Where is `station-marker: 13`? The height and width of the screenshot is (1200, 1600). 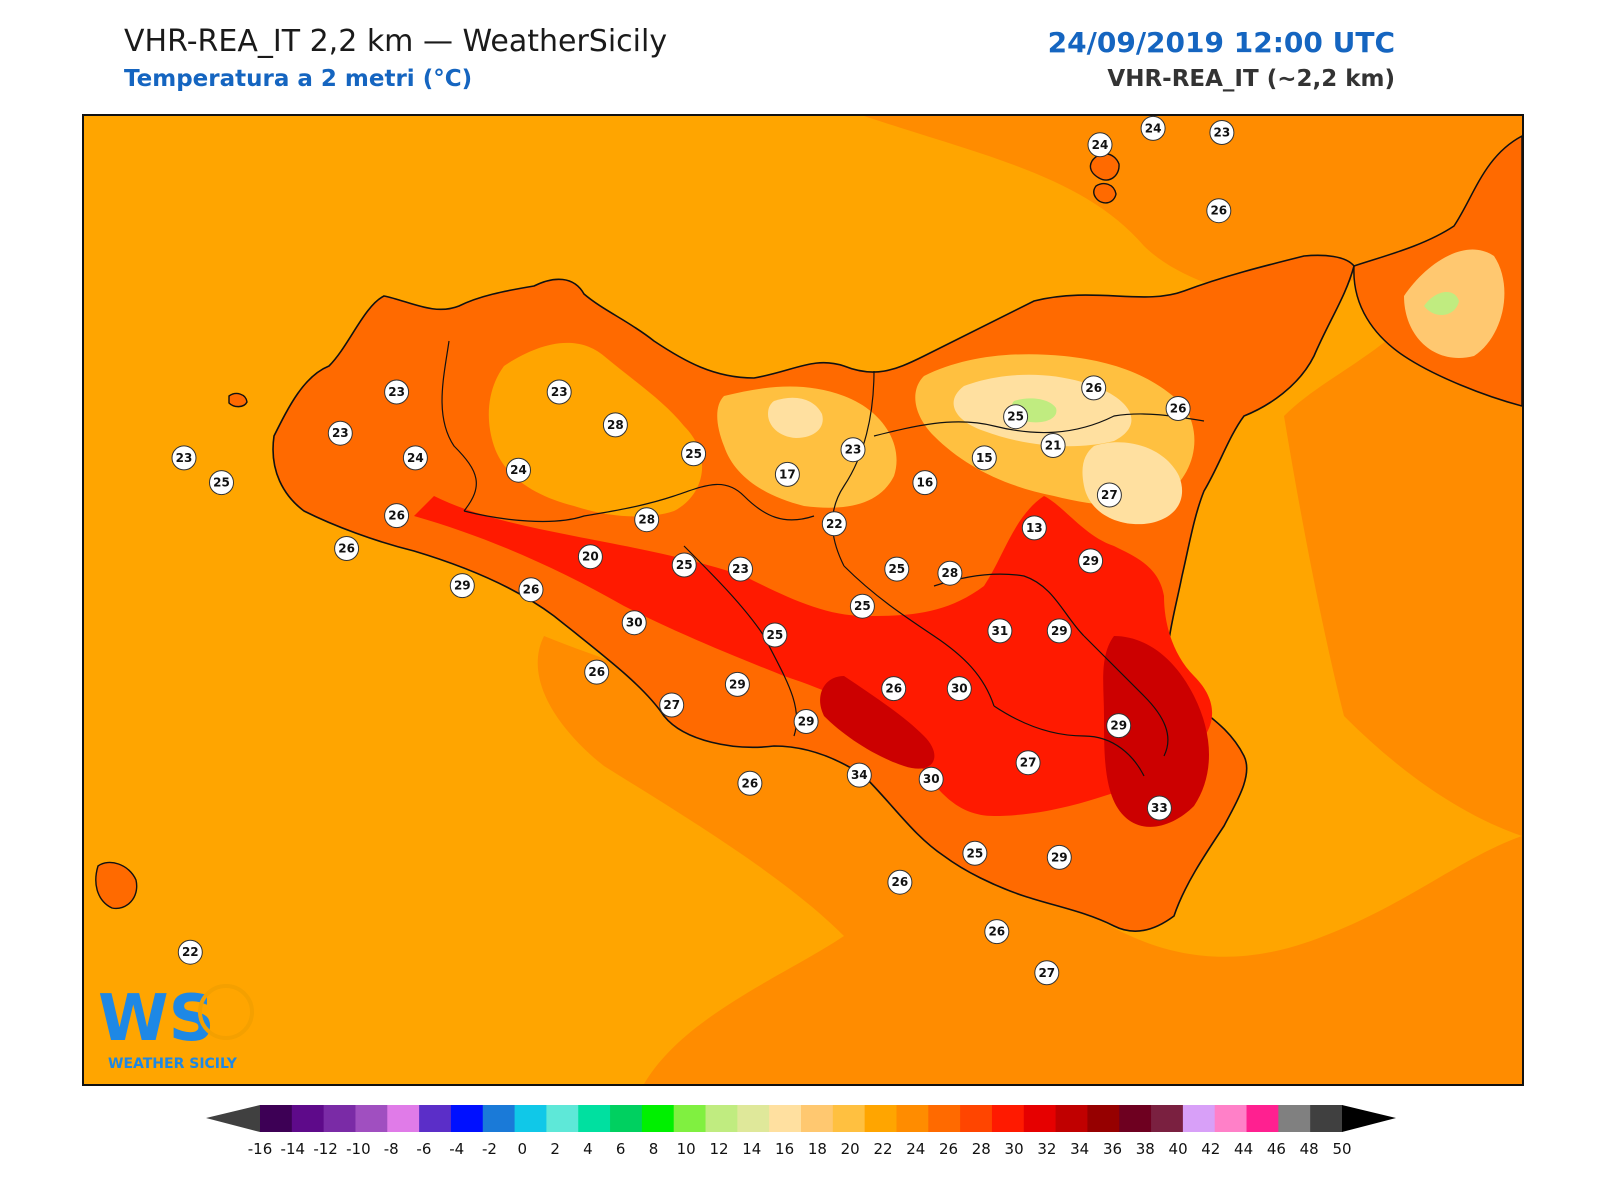 station-marker: 13 is located at coordinates (1034, 528).